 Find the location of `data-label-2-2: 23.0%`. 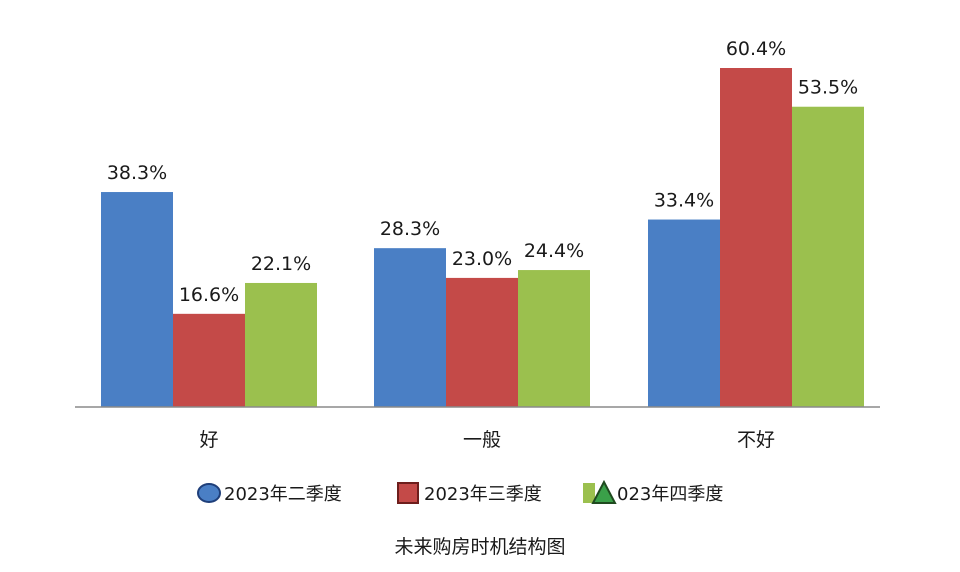

data-label-2-2: 23.0% is located at coordinates (482, 259).